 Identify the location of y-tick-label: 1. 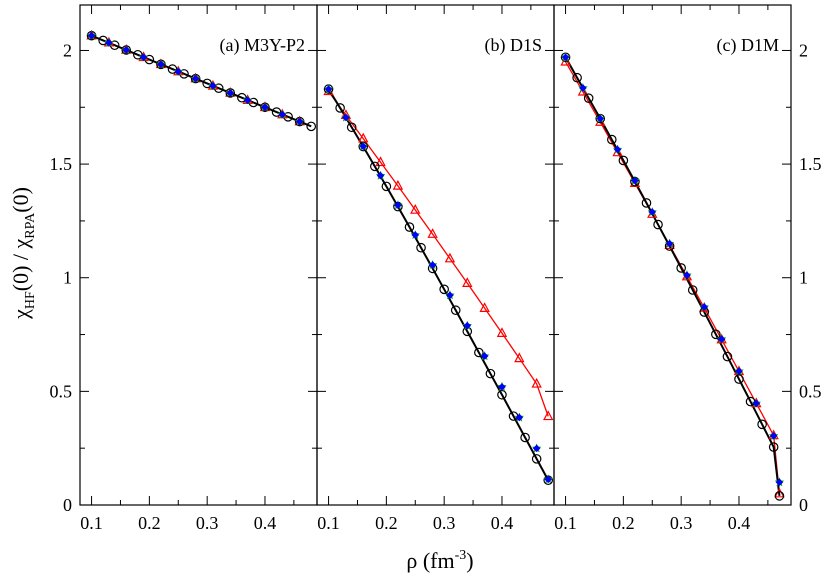
(67, 278).